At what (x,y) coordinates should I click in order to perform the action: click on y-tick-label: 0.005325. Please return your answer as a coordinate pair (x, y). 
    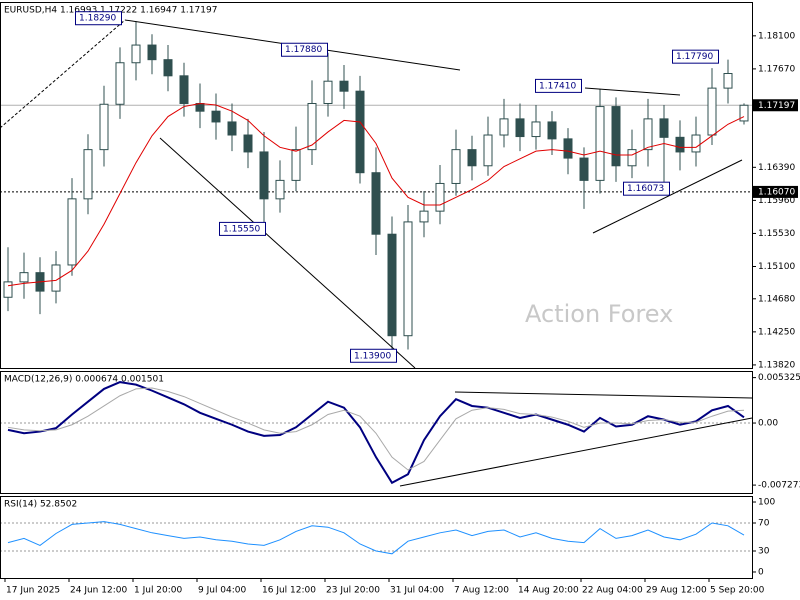
    Looking at the image, I should click on (779, 378).